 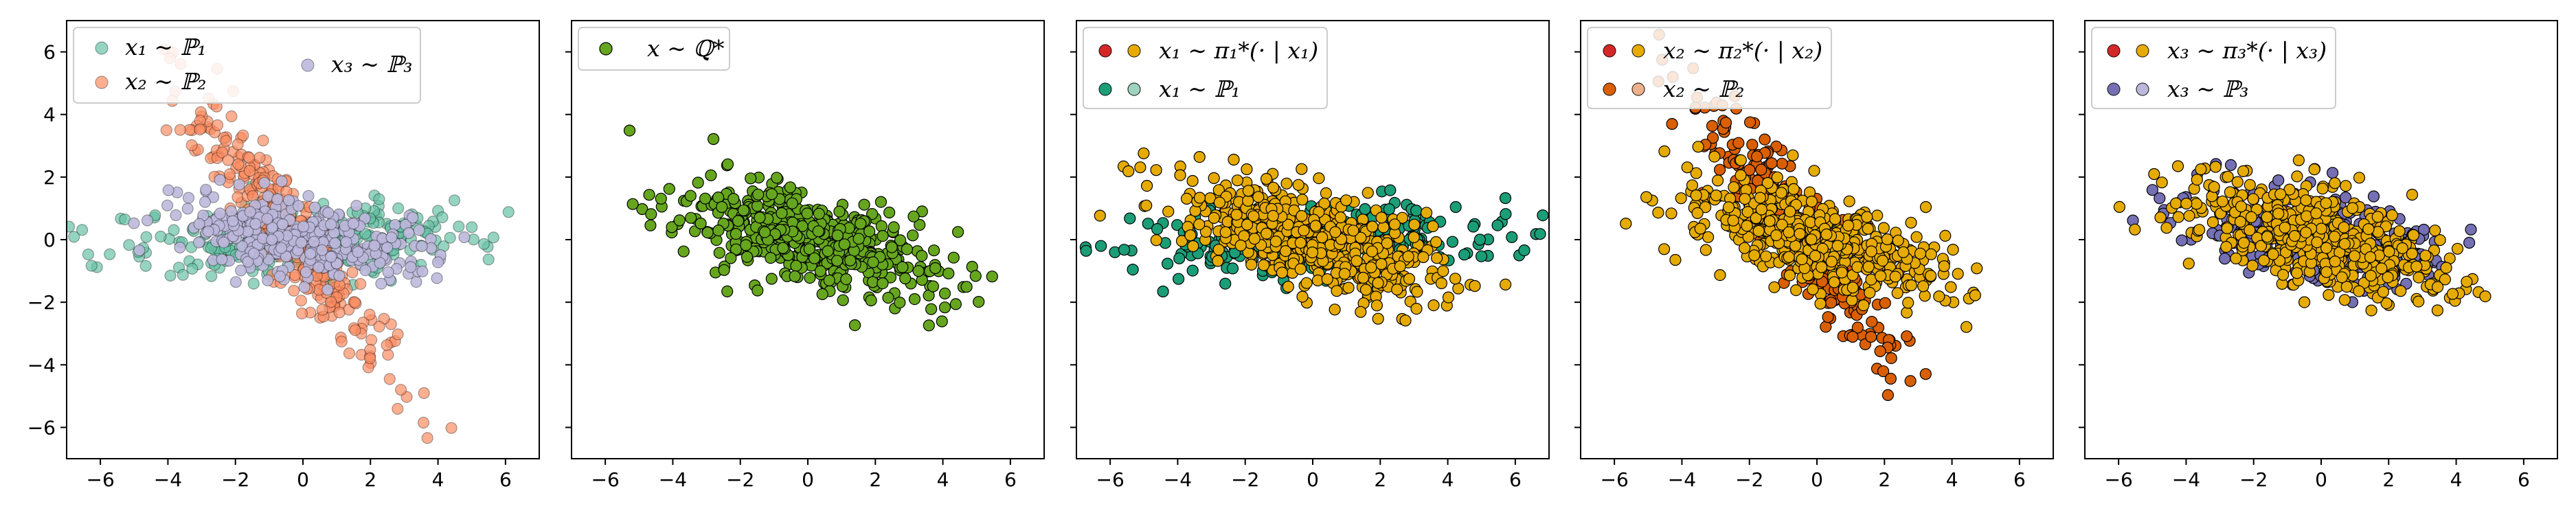 I want to click on legend: x₃ ∼ π₃*(· | x₃) x₃ ∼ ℙ₃, so click(x=2213, y=68).